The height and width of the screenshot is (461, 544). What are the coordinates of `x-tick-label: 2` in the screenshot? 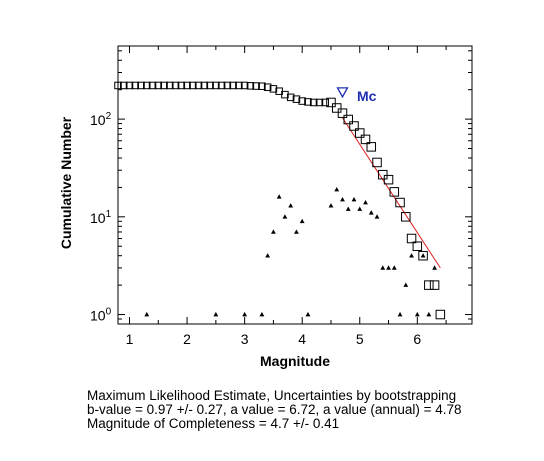 It's located at (187, 339).